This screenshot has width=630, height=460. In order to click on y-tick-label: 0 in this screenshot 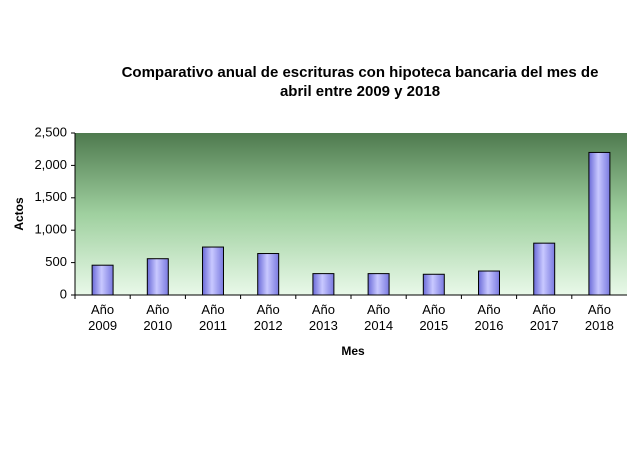, I will do `click(63, 293)`.